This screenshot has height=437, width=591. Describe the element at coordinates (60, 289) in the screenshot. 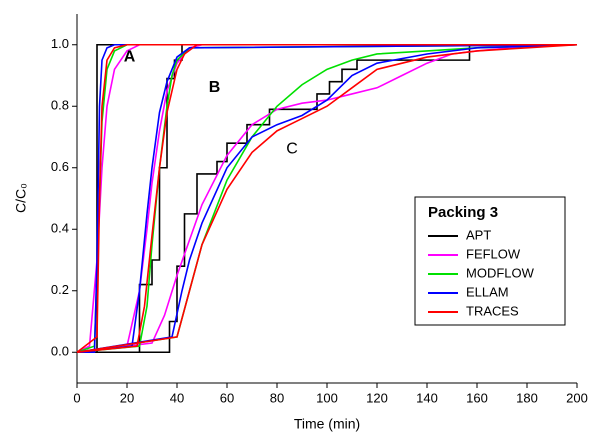

I see `y-tick-label: 0.2` at that location.